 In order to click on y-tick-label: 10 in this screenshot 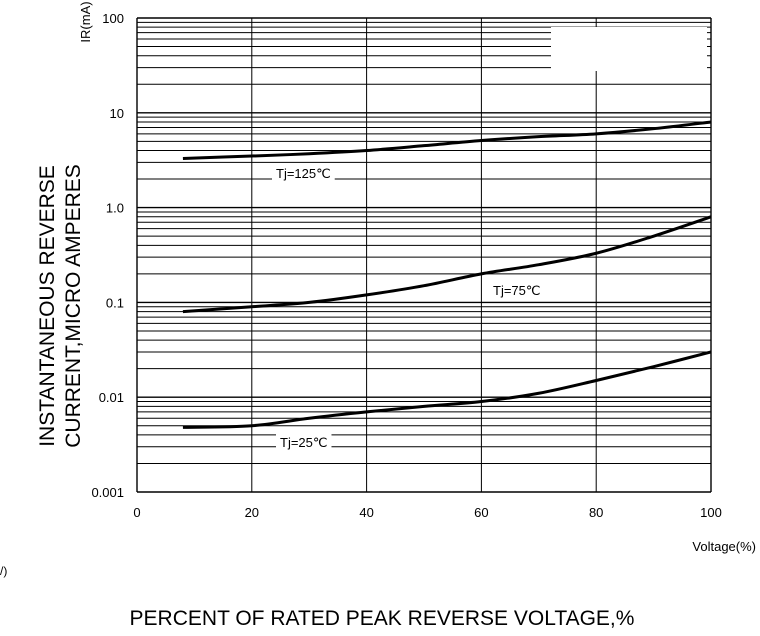, I will do `click(117, 113)`.